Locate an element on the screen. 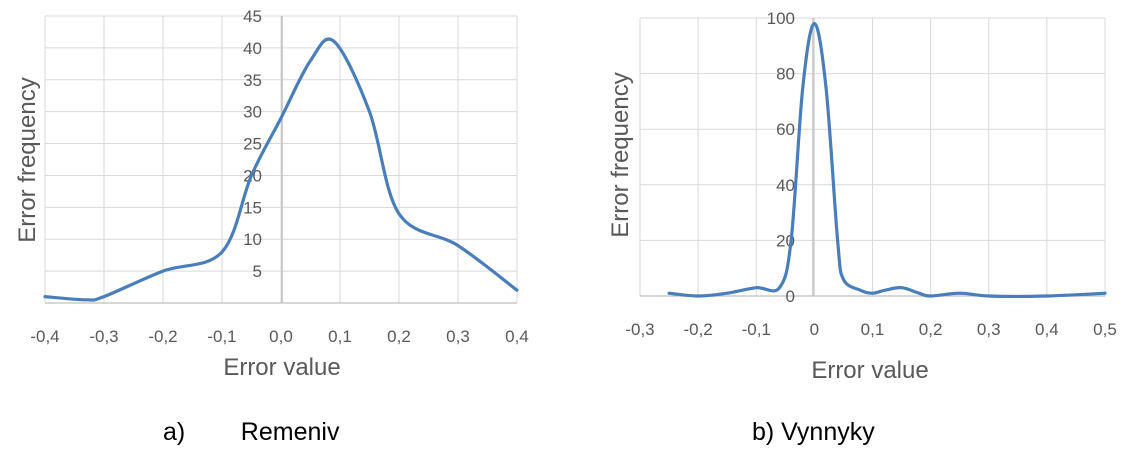  chart-caption: b) Vynnyky is located at coordinates (813, 432).